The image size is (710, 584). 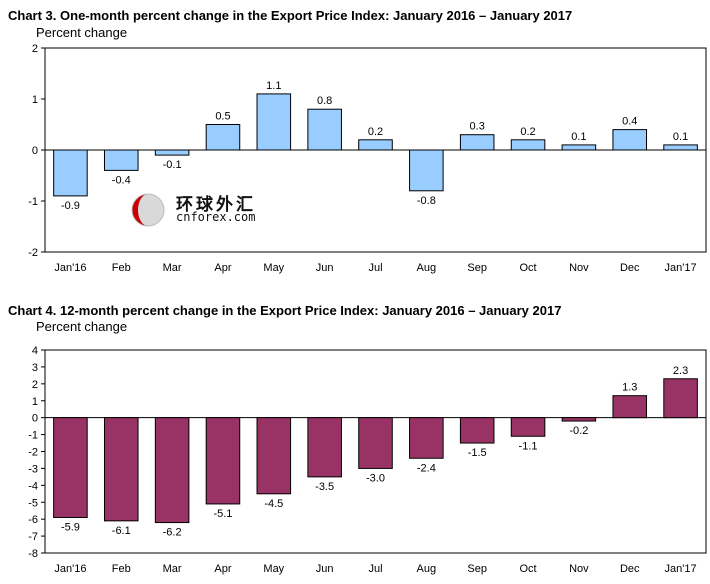 I want to click on watermark-logo-icon, so click(x=148, y=210).